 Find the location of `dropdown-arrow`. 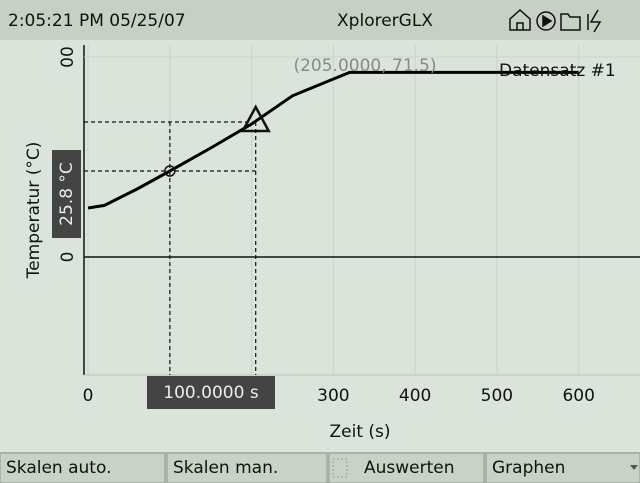

dropdown-arrow is located at coordinates (634, 467).